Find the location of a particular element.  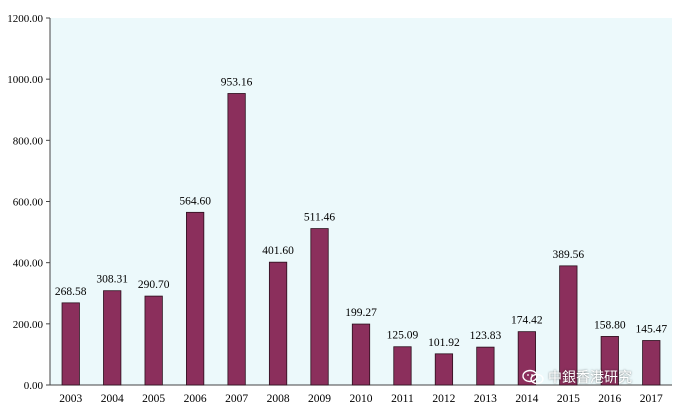

x-tick-label: 2015 is located at coordinates (568, 399).